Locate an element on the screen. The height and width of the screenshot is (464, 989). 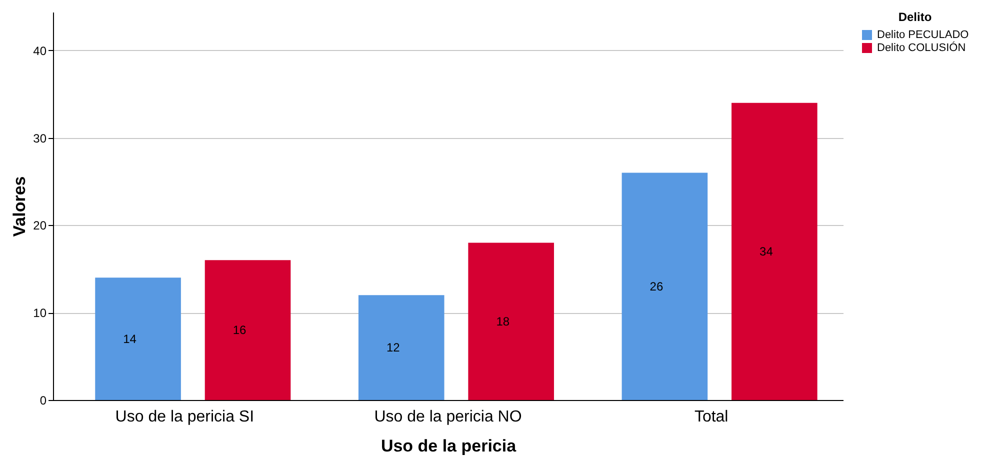
y-axis-title: Valores is located at coordinates (20, 206).